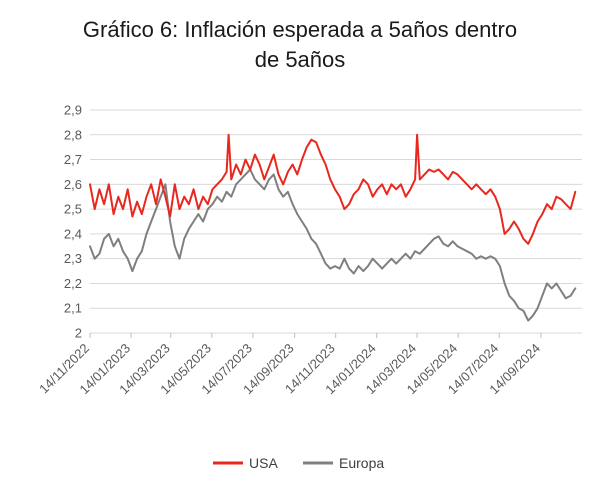  I want to click on y-tick-label: 2,9, so click(73, 110).